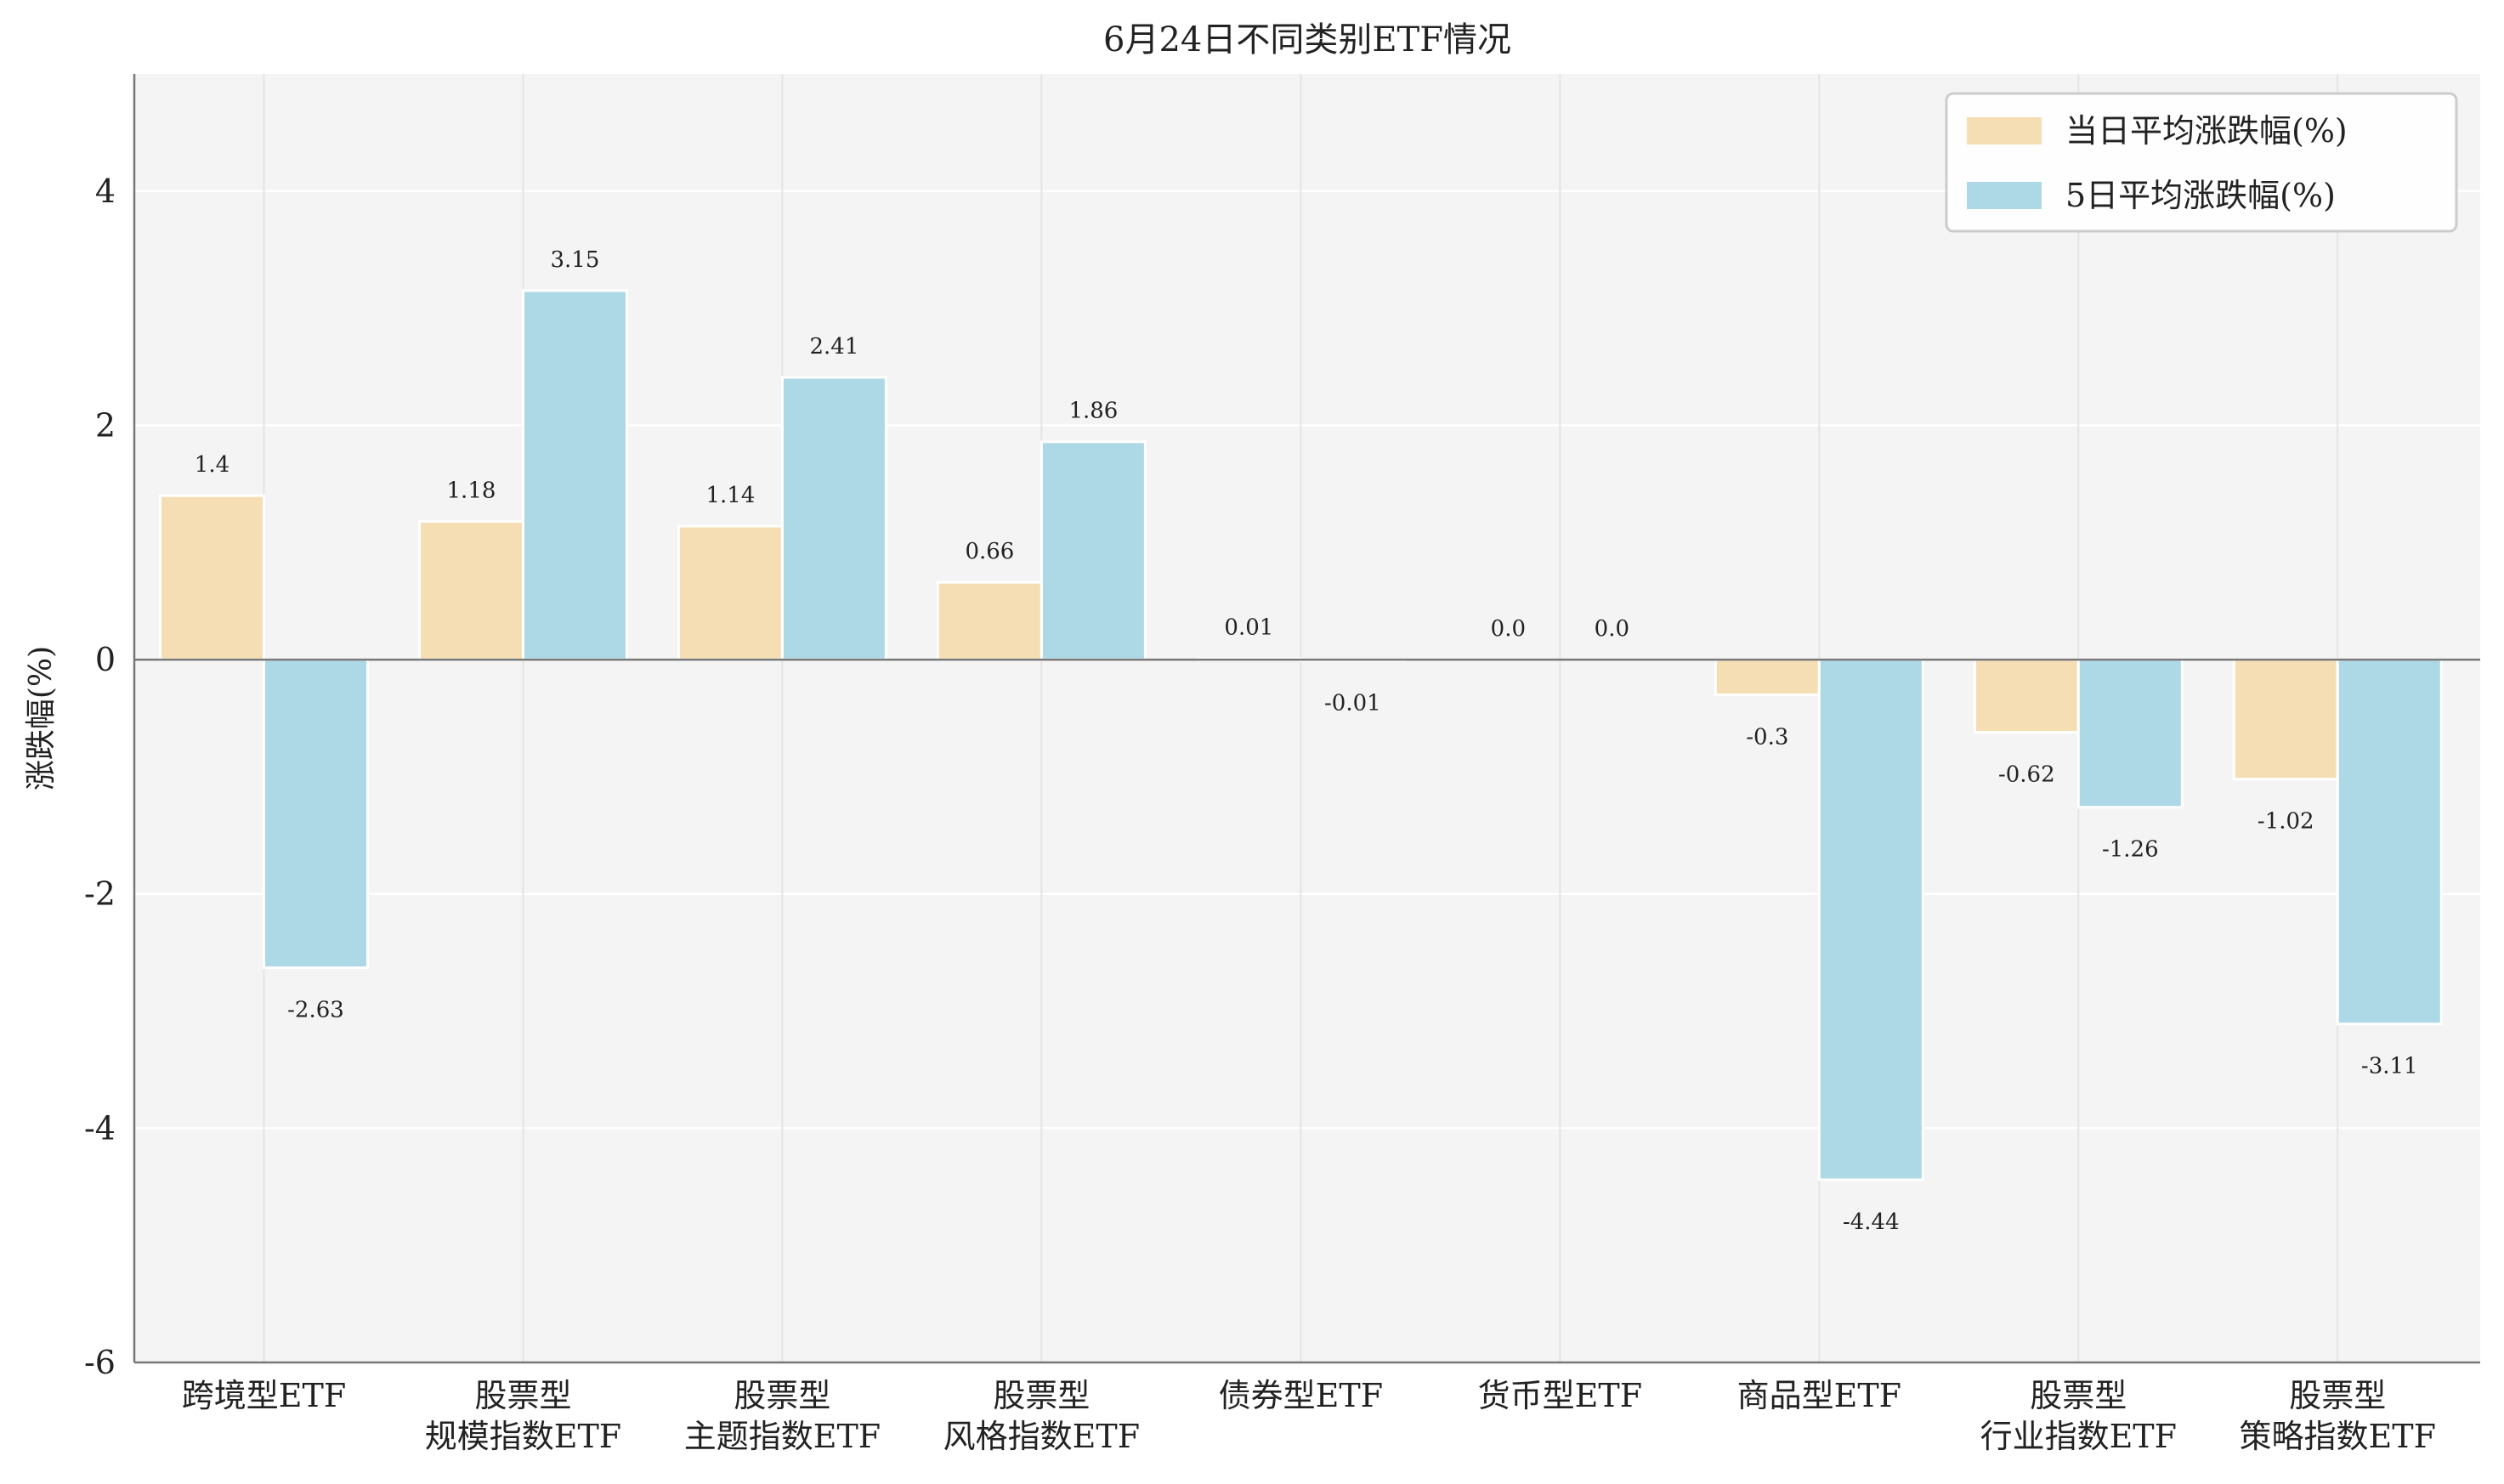 This screenshot has height=1484, width=2504. Describe the element at coordinates (1819, 1395) in the screenshot. I see `x-tick-label-6: 商品型ETF` at that location.